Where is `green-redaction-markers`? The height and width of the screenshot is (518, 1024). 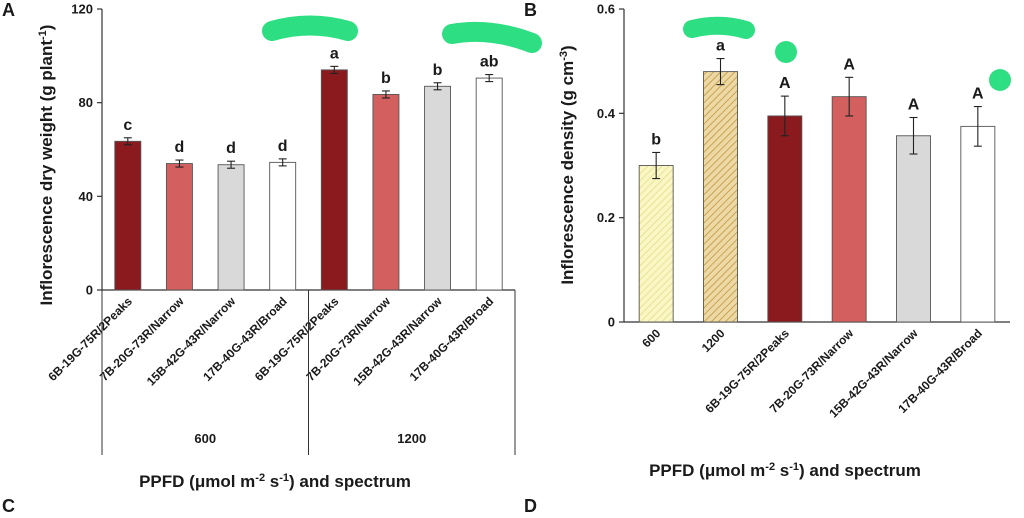 green-redaction-markers is located at coordinates (636, 53).